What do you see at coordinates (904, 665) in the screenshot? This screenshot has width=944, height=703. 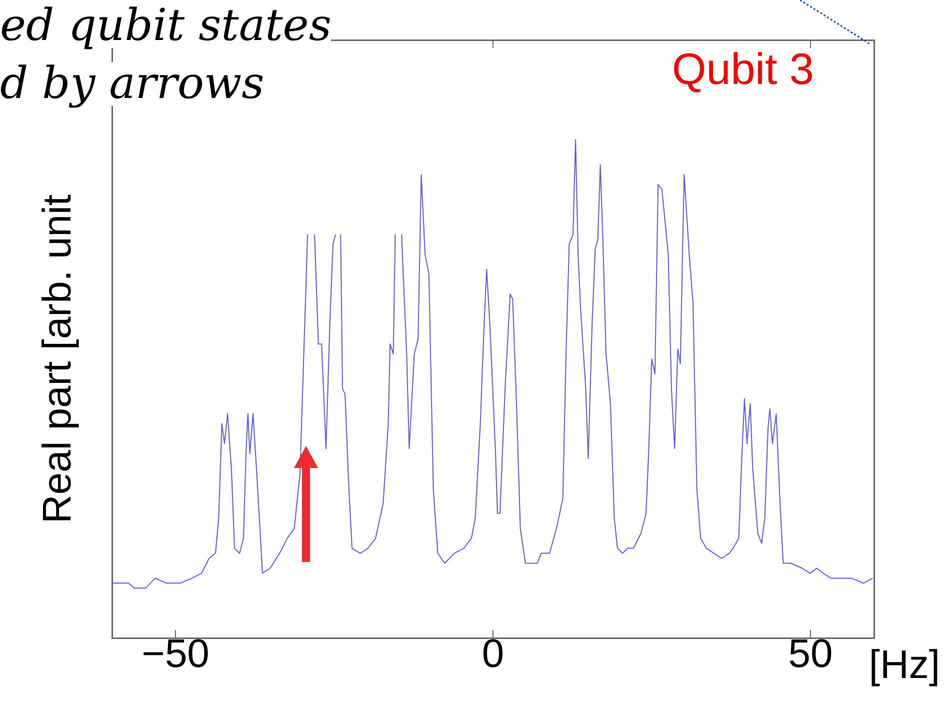 I see `x-axis-title: [Hz]` at bounding box center [904, 665].